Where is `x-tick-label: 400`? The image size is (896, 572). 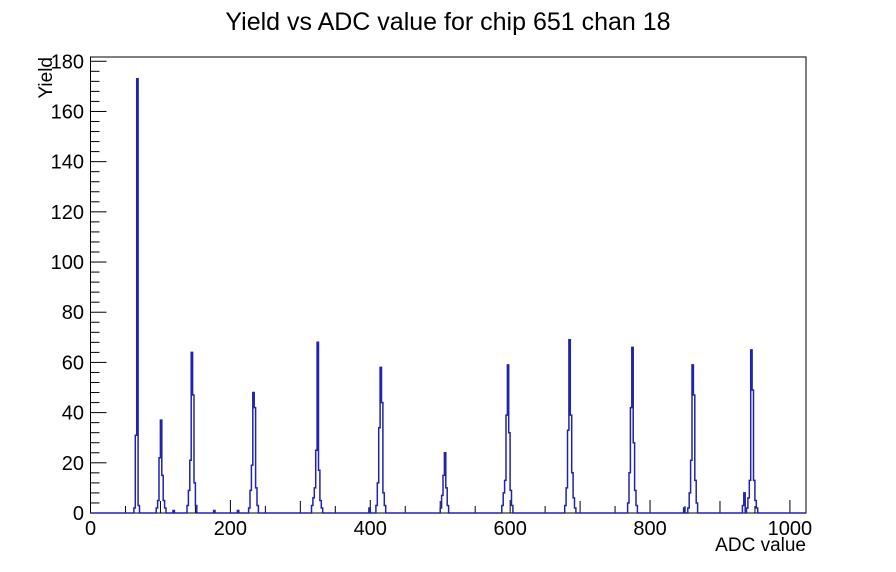 x-tick-label: 400 is located at coordinates (370, 529).